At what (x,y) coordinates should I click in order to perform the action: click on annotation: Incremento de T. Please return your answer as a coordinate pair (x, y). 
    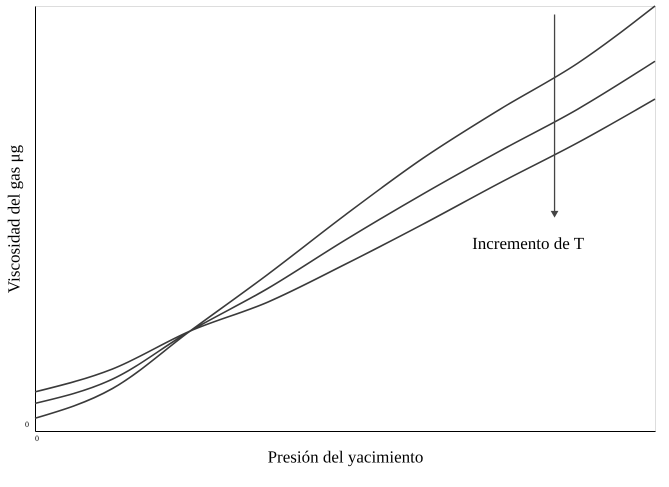
    Looking at the image, I should click on (528, 243).